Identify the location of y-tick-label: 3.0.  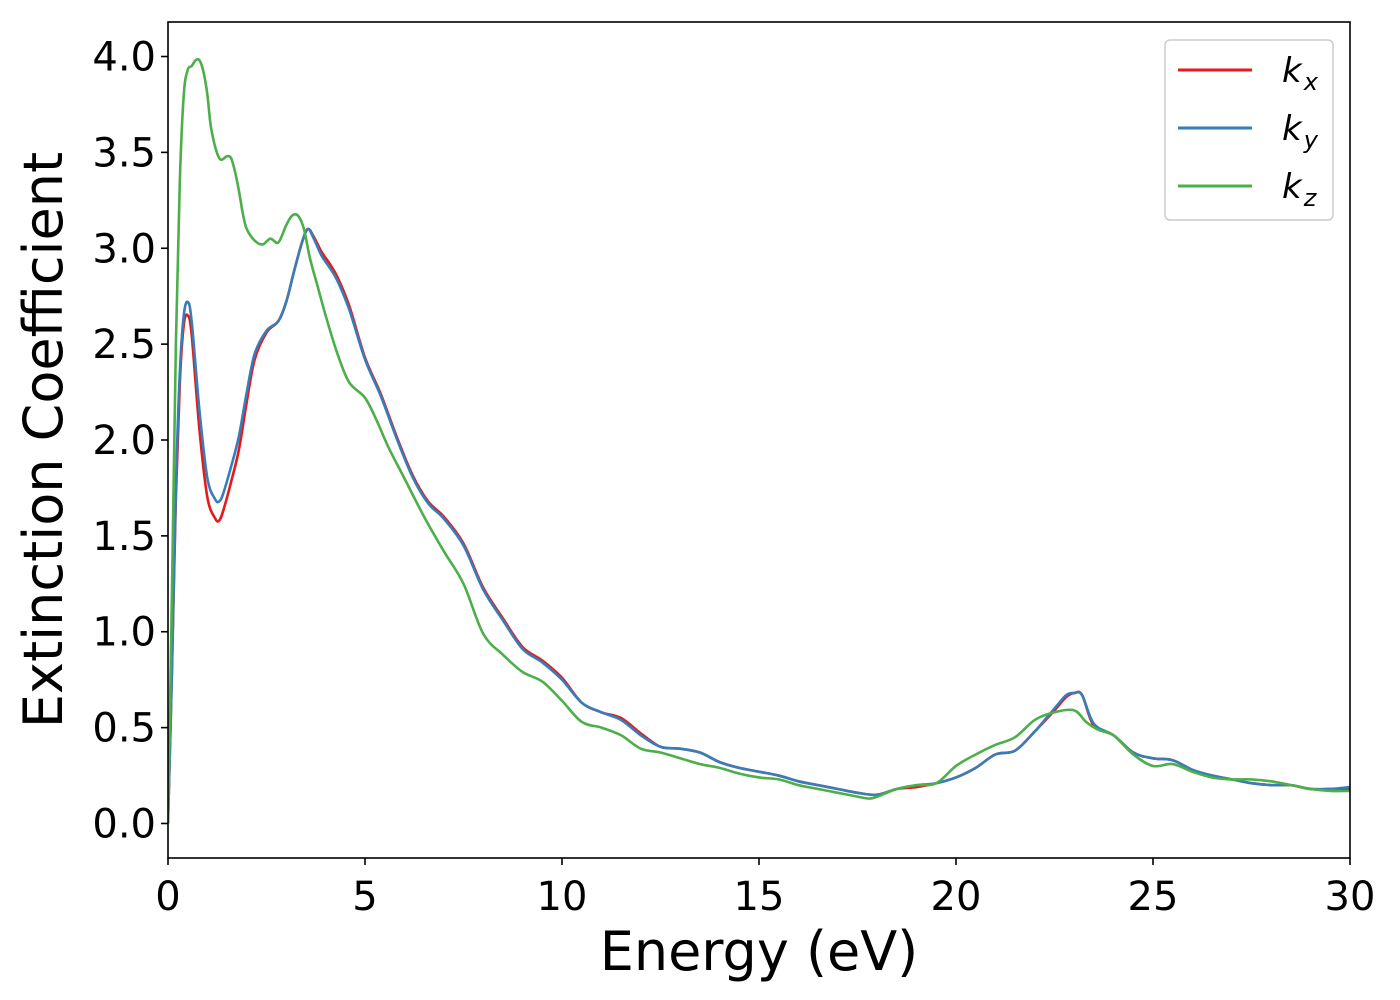
(124, 249).